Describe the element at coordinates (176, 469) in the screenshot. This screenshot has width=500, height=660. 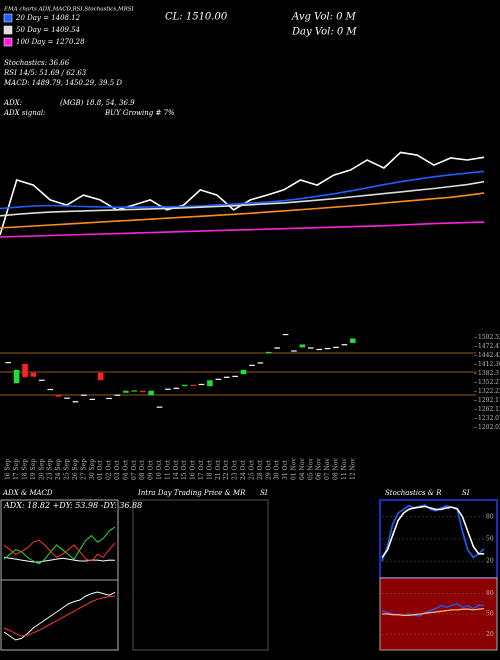
I see `x-tick-label: 14 Oct` at that location.